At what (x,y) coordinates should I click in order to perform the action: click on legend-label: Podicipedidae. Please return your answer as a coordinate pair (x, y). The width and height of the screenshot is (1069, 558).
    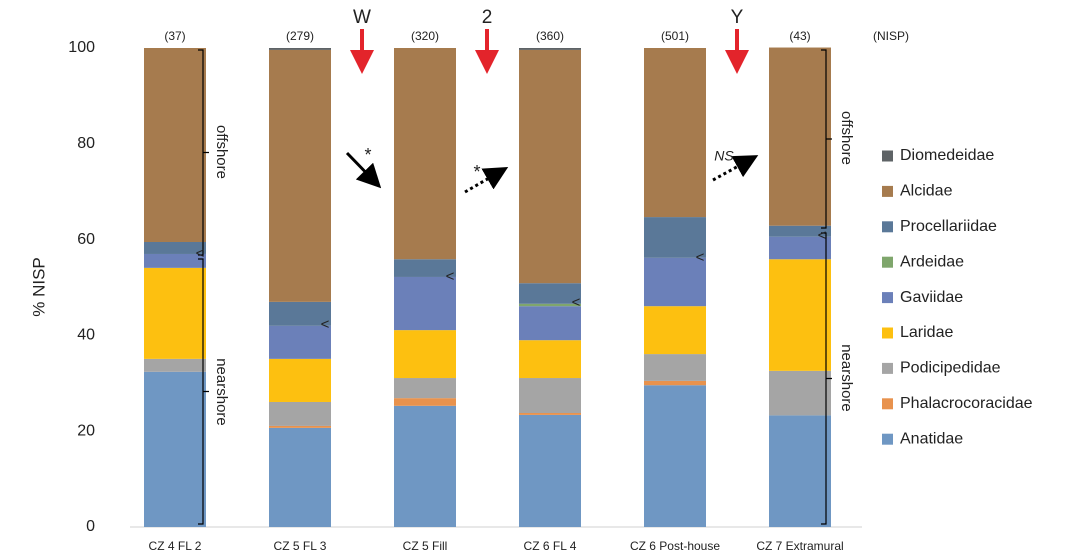
    Looking at the image, I should click on (950, 368).